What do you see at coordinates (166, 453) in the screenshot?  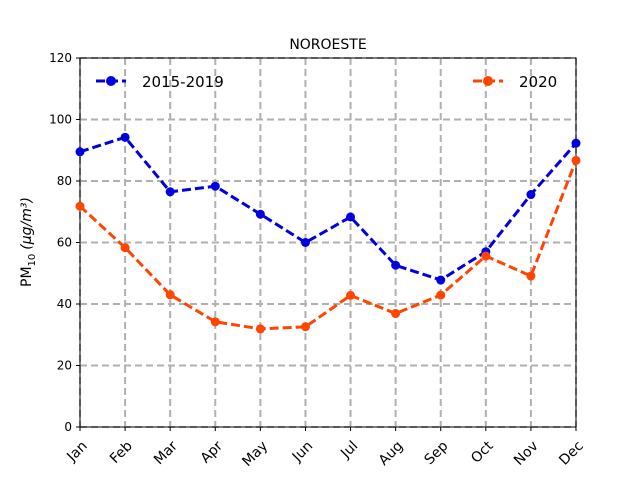 I see `x-tick-label: Mar` at bounding box center [166, 453].